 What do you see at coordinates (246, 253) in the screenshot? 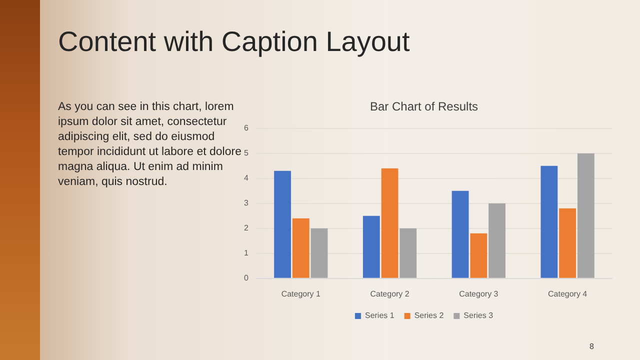
I see `y-tick-label: 1` at bounding box center [246, 253].